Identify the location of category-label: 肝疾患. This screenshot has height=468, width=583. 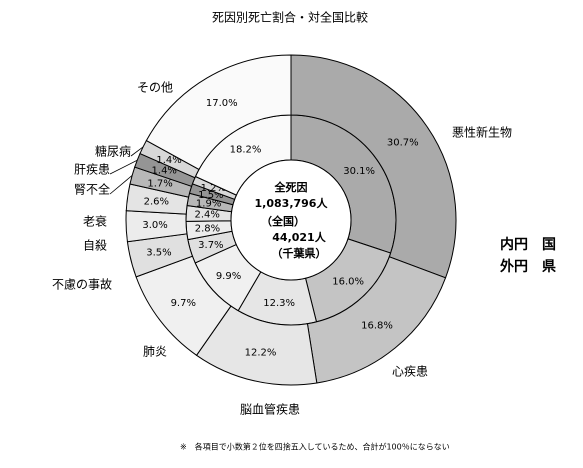
(92, 169).